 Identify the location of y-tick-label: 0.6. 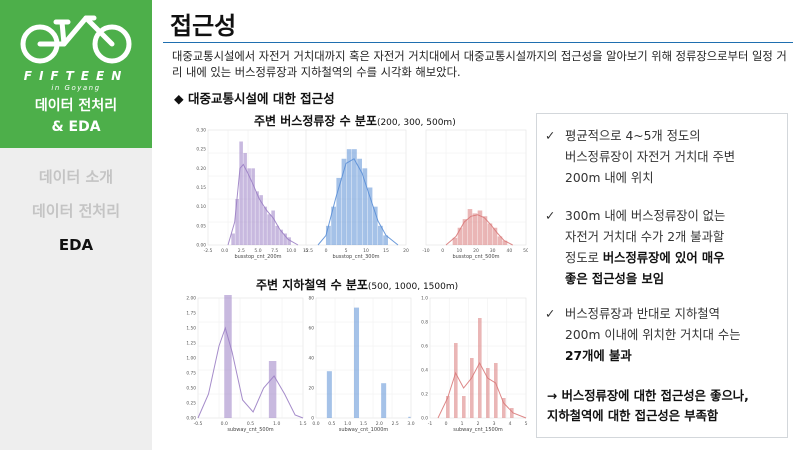
(424, 347).